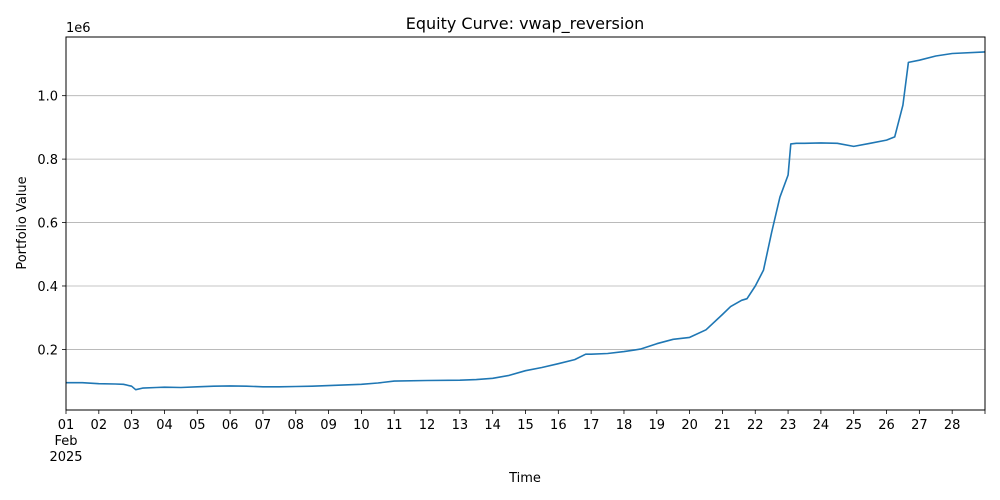  What do you see at coordinates (78, 28) in the screenshot?
I see `y-offset-label: 1e6` at bounding box center [78, 28].